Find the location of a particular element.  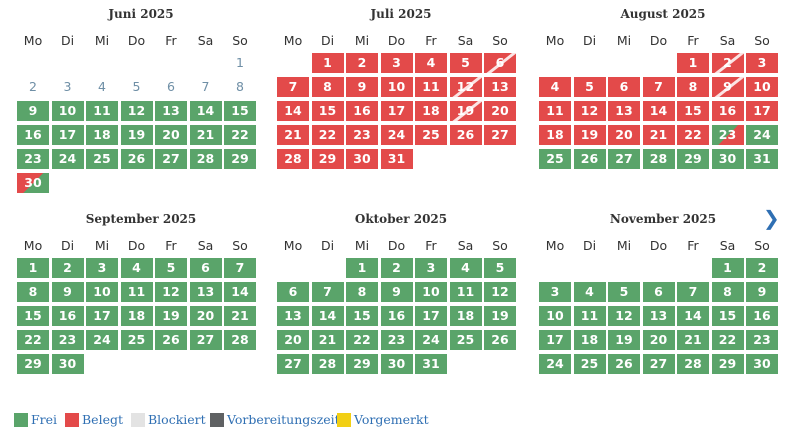

day-cell: 31 is located at coordinates (762, 159).